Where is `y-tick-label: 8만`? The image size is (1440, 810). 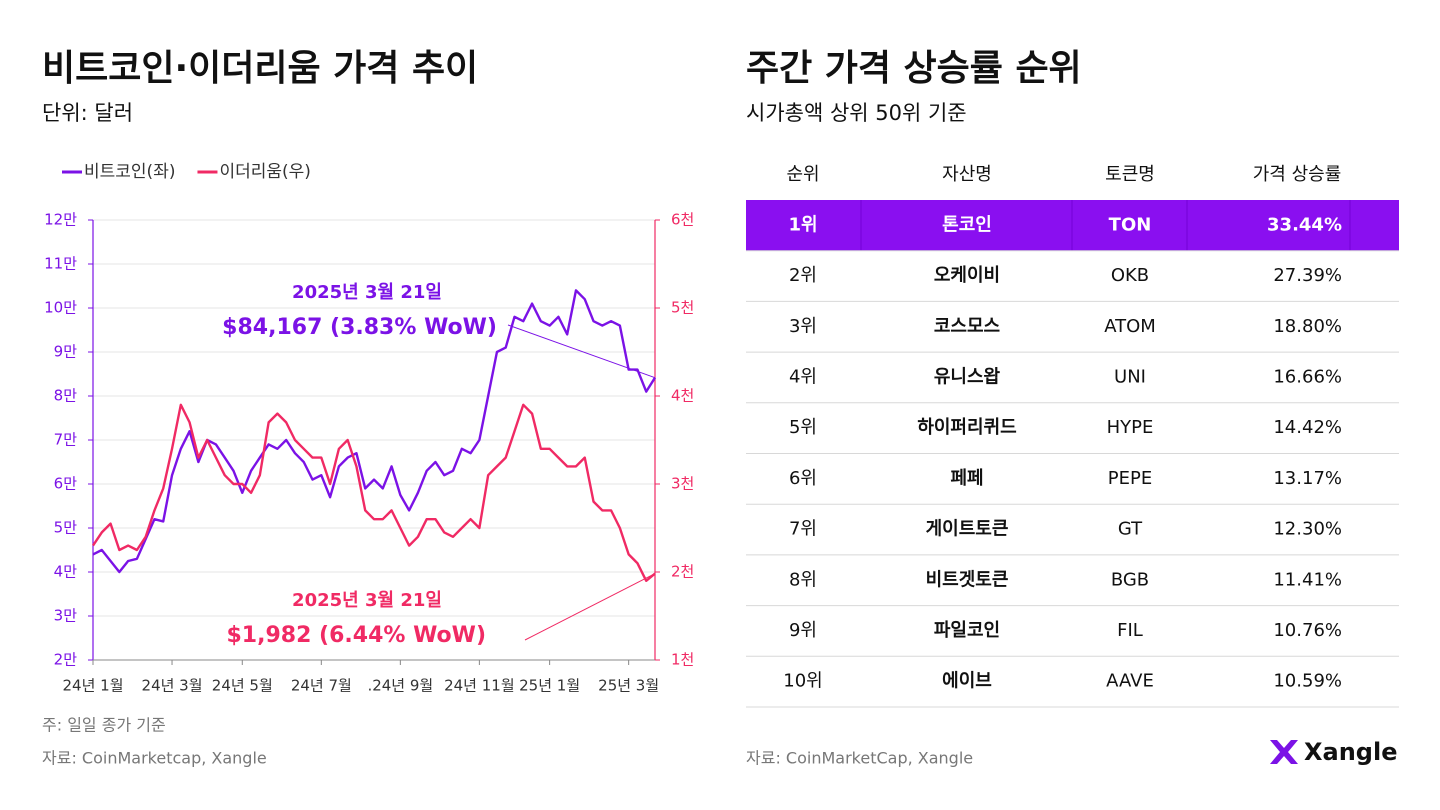
y-tick-label: 8만 is located at coordinates (66, 396).